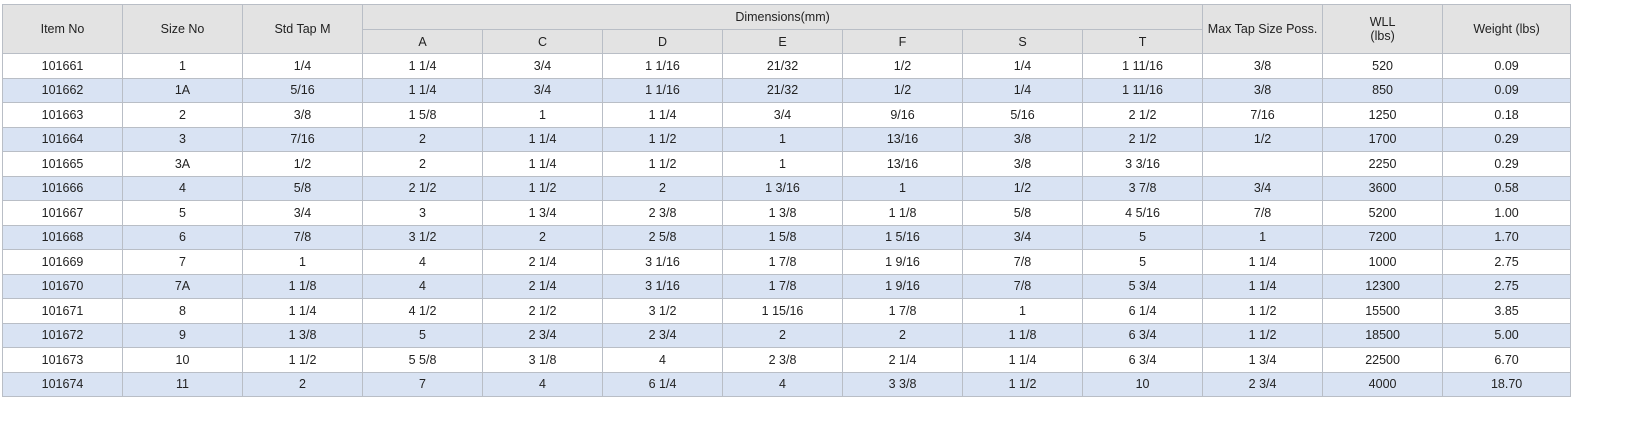 This screenshot has width=1630, height=432. I want to click on cell-size-no: 6, so click(182, 237).